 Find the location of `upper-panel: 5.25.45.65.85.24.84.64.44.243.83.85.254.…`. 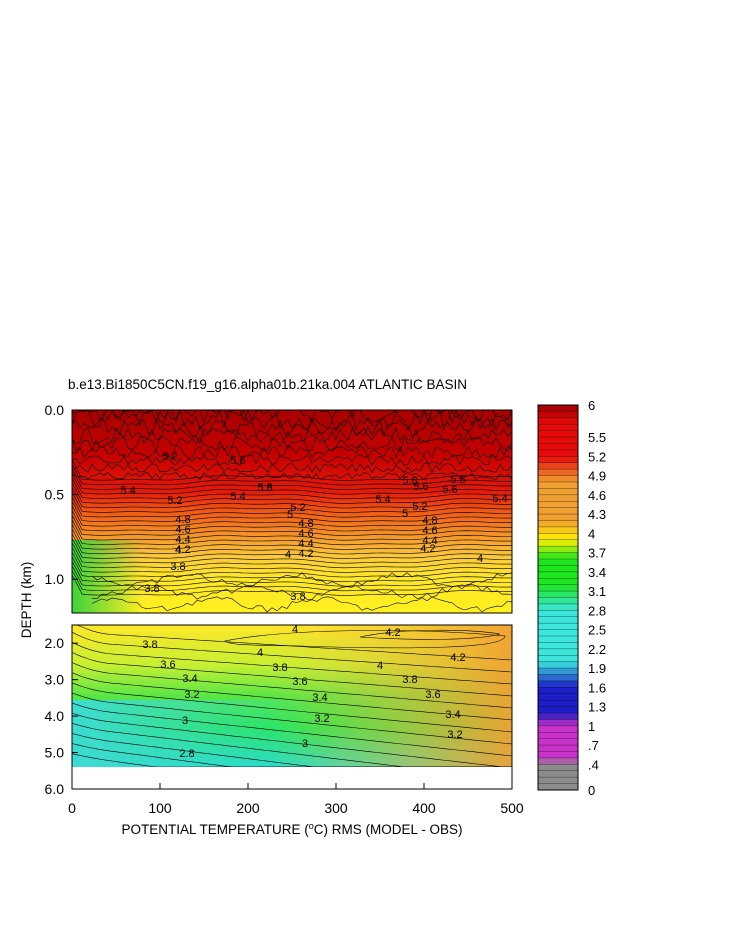

upper-panel: 5.25.45.65.85.24.84.64.44.243.83.85.254.… is located at coordinates (292, 511).